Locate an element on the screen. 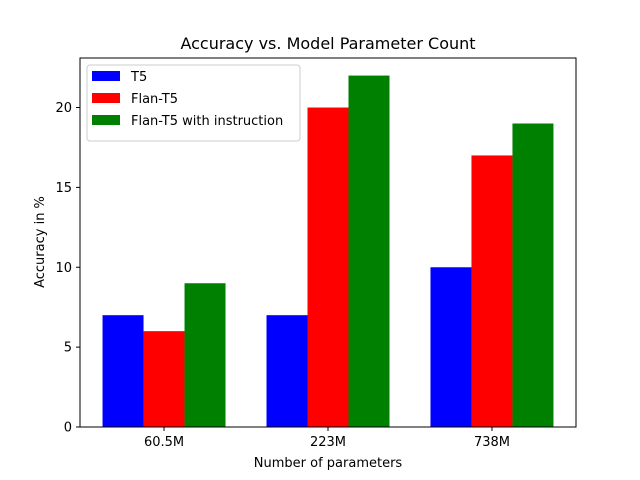 The image size is (640, 480). x-axis: 60.5M 223M 738M is located at coordinates (327, 438).